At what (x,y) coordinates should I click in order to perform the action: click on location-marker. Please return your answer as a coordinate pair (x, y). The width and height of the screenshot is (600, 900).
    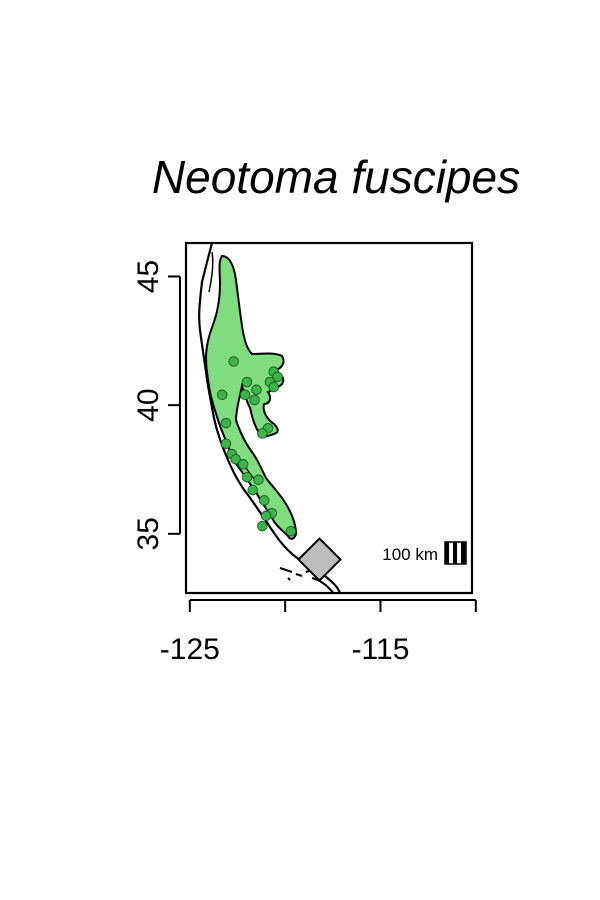
    Looking at the image, I should click on (319, 559).